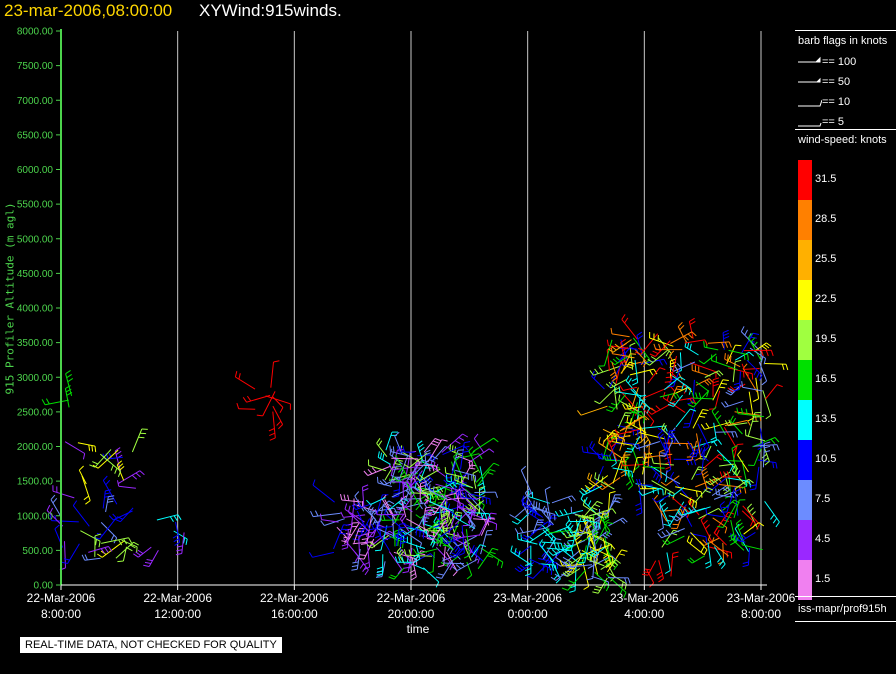 The height and width of the screenshot is (674, 896). What do you see at coordinates (35, 239) in the screenshot?
I see `y-tick-label: 5000.00` at bounding box center [35, 239].